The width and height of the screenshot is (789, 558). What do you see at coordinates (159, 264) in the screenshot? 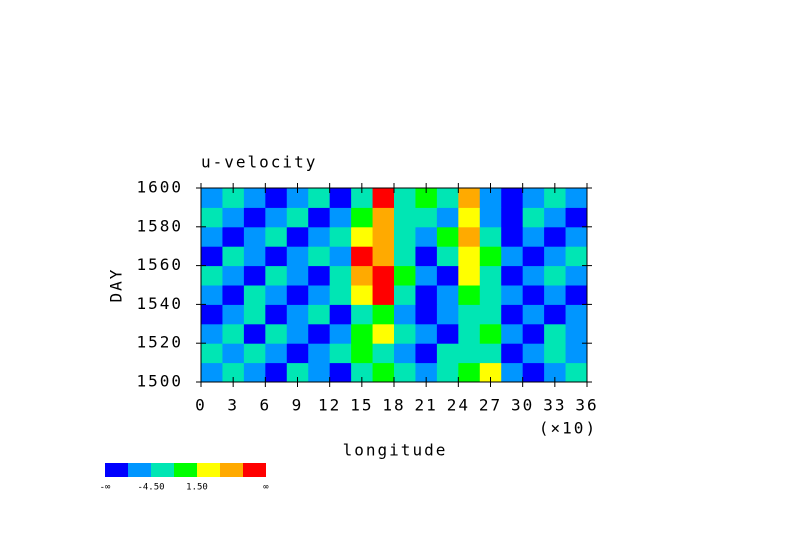
I see `y-tick-label: 1560` at bounding box center [159, 264].